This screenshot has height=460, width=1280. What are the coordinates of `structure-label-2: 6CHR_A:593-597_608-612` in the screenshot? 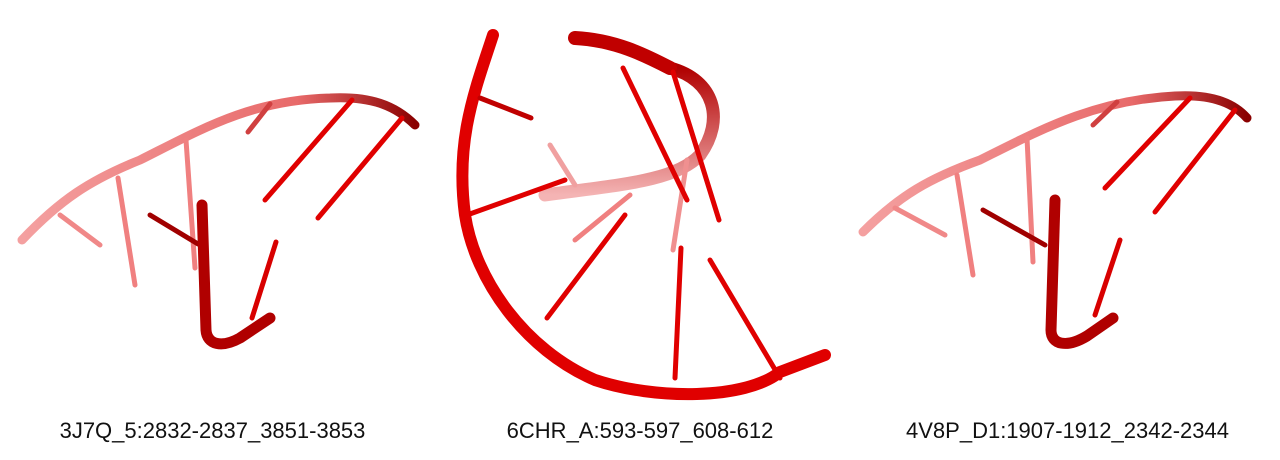 It's located at (640, 430).